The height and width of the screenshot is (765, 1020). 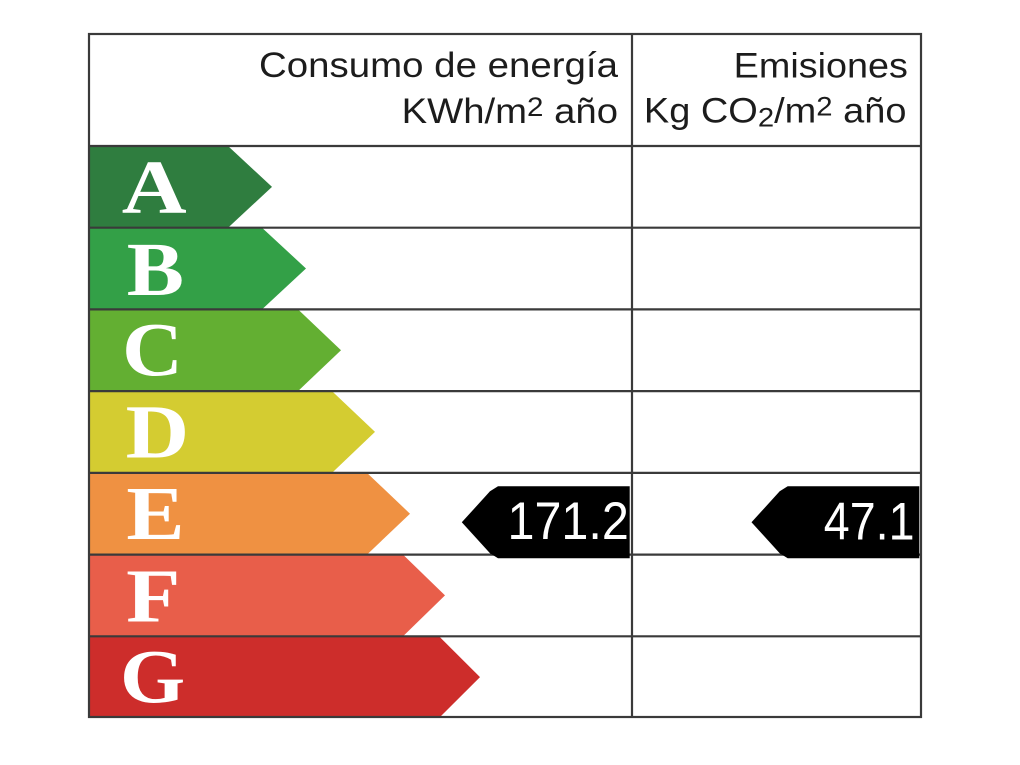 I want to click on svg-text:Kg CO2/m2 año: Kg CO 2/m 2 año, so click(x=775, y=111).